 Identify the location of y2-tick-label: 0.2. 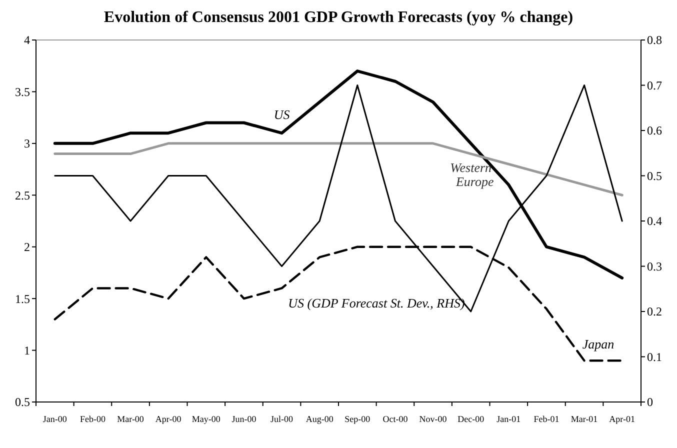
(654, 311).